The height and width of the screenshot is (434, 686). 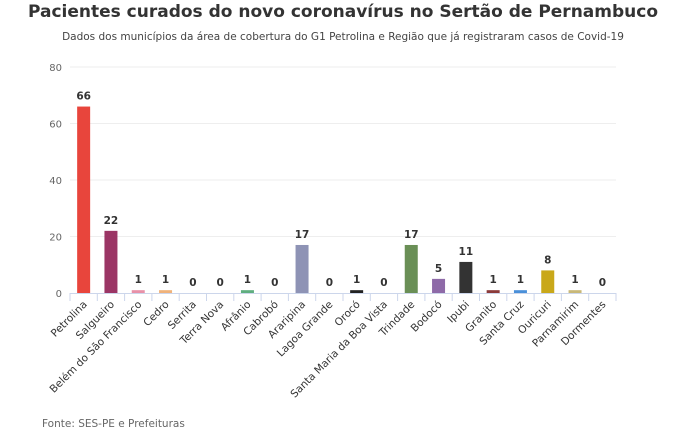 What do you see at coordinates (113, 424) in the screenshot?
I see `chart-source: Fonte: SES-PE e Prefeituras` at bounding box center [113, 424].